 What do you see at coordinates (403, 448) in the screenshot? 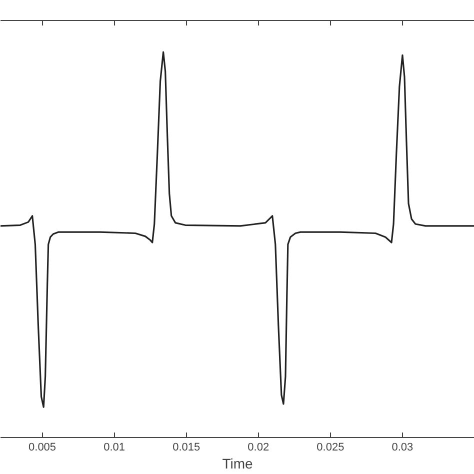
I see `x-tick-label: 0.03` at bounding box center [403, 448].